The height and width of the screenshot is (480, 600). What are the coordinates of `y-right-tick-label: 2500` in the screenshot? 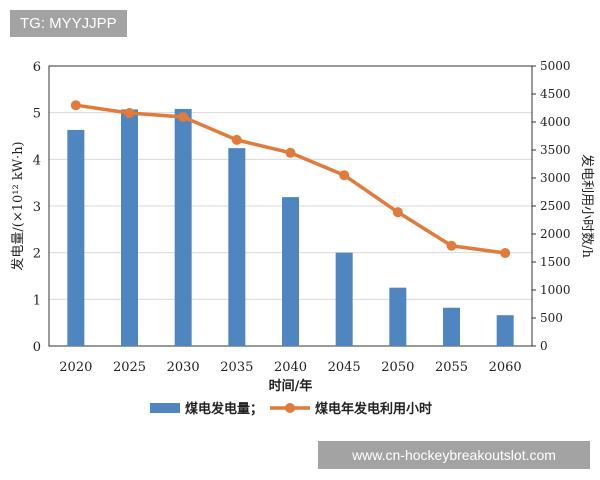 It's located at (555, 206).